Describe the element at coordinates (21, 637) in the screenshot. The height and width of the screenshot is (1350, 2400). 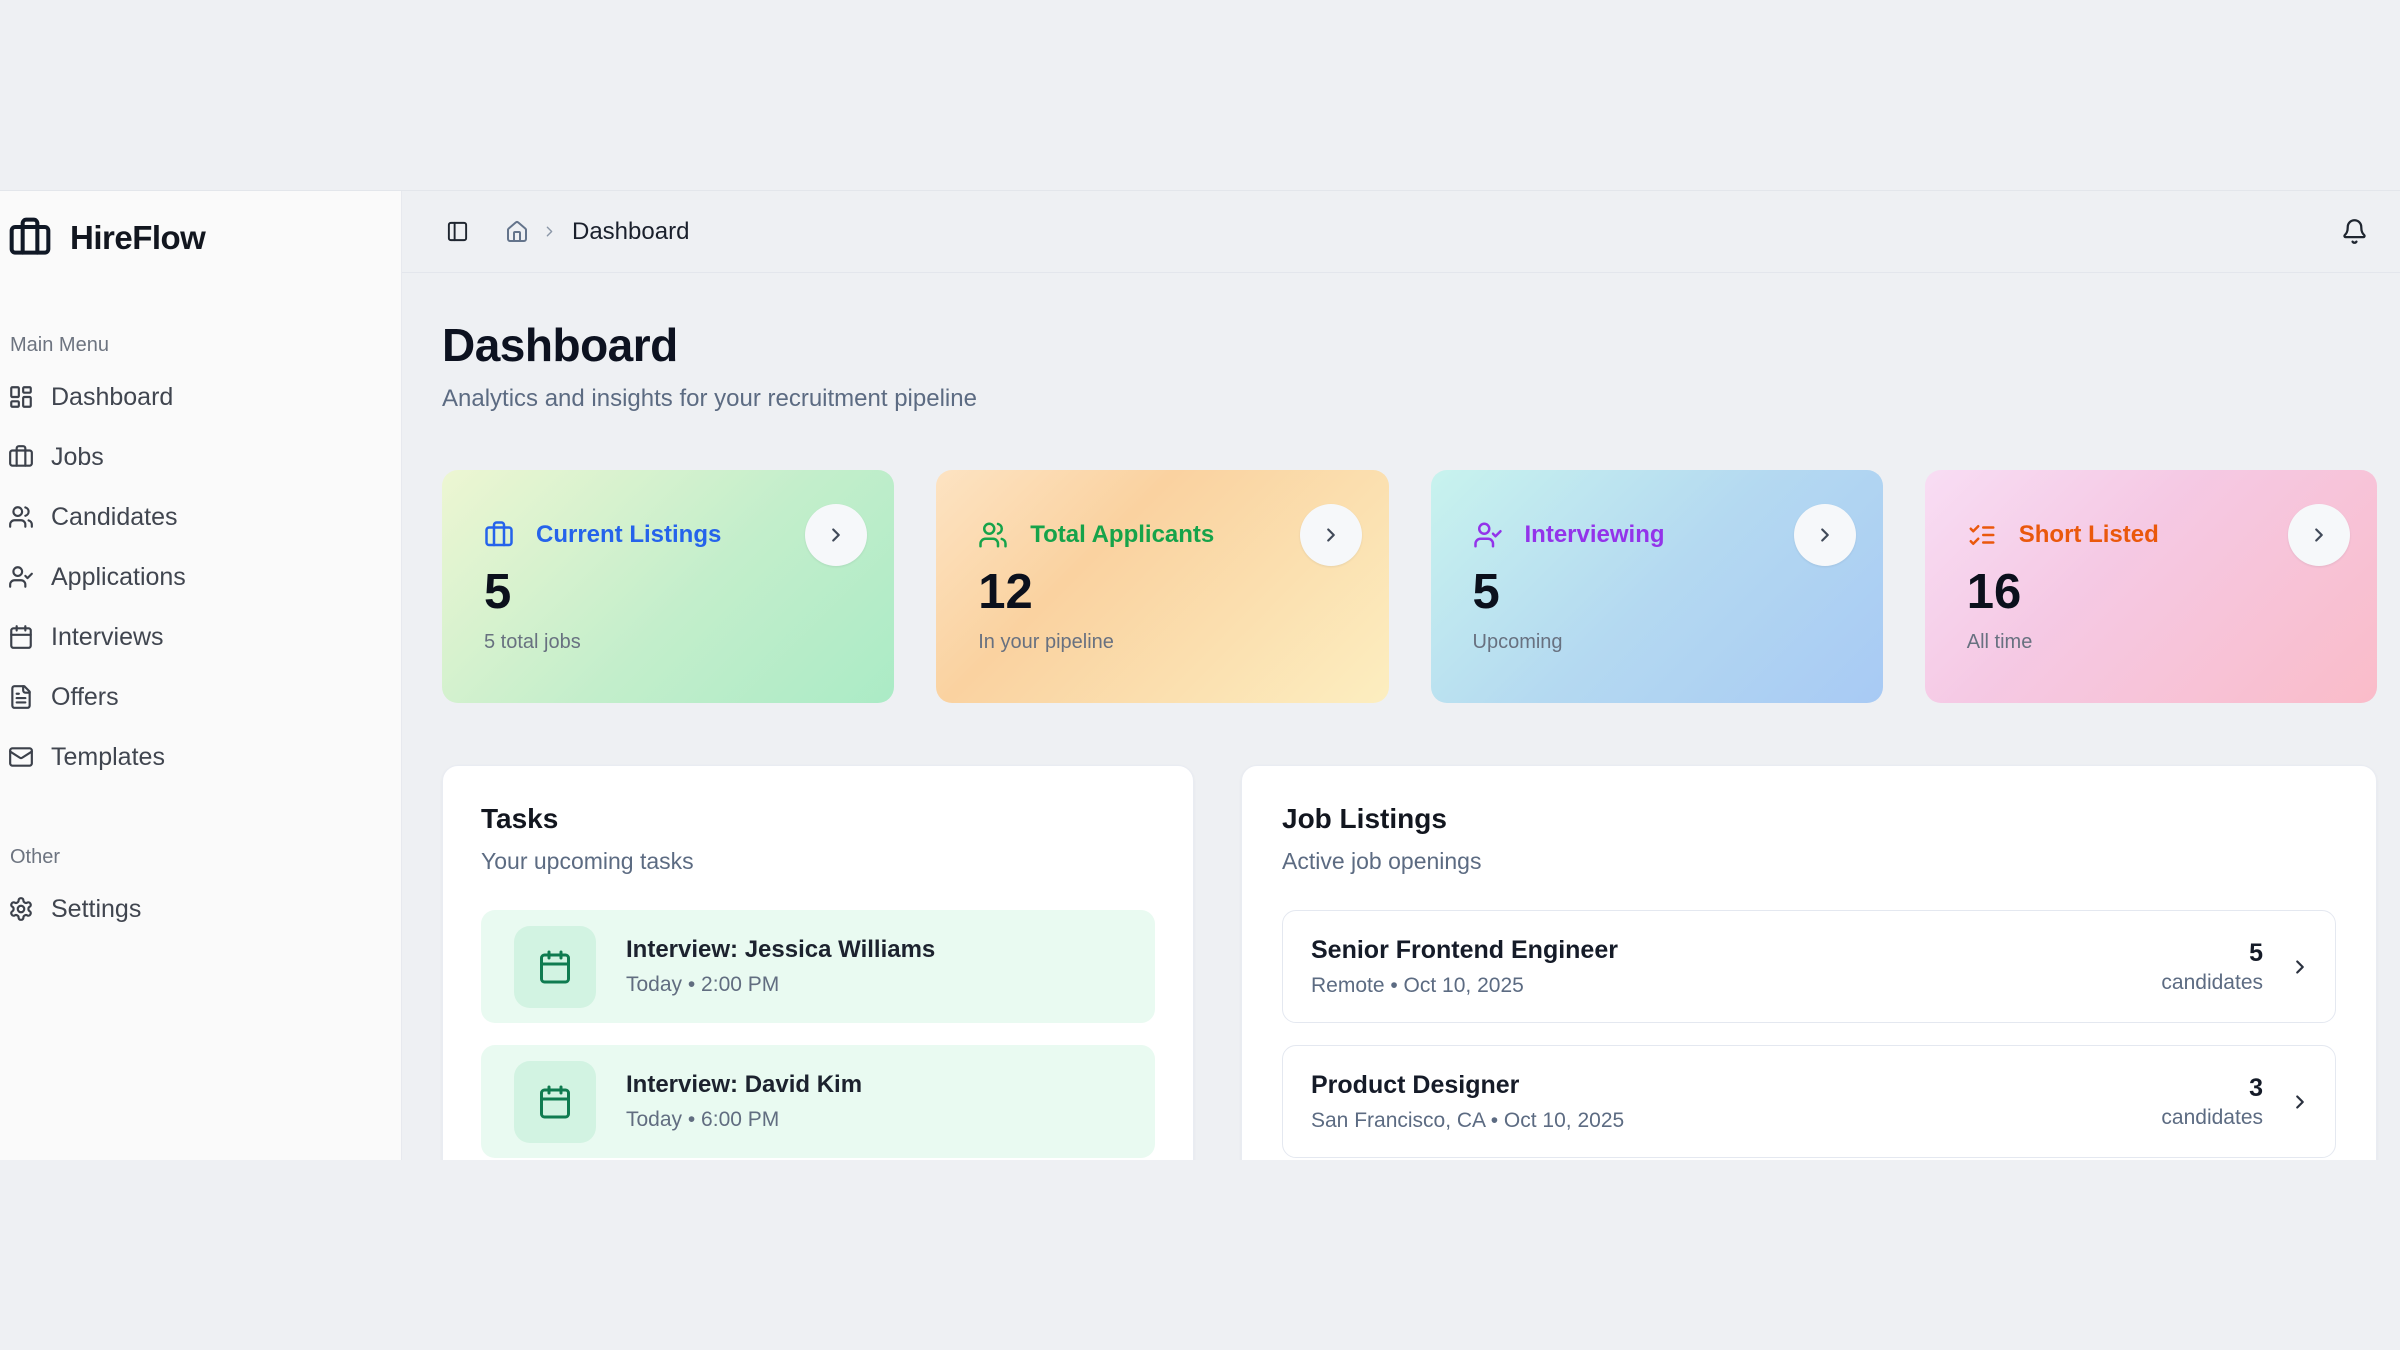
I see `calendar-icon` at that location.